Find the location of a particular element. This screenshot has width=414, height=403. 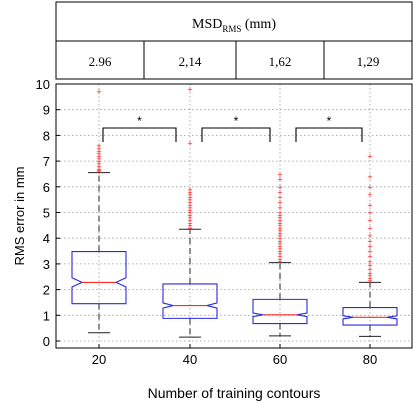

y-tick-label: 1 is located at coordinates (46, 315).